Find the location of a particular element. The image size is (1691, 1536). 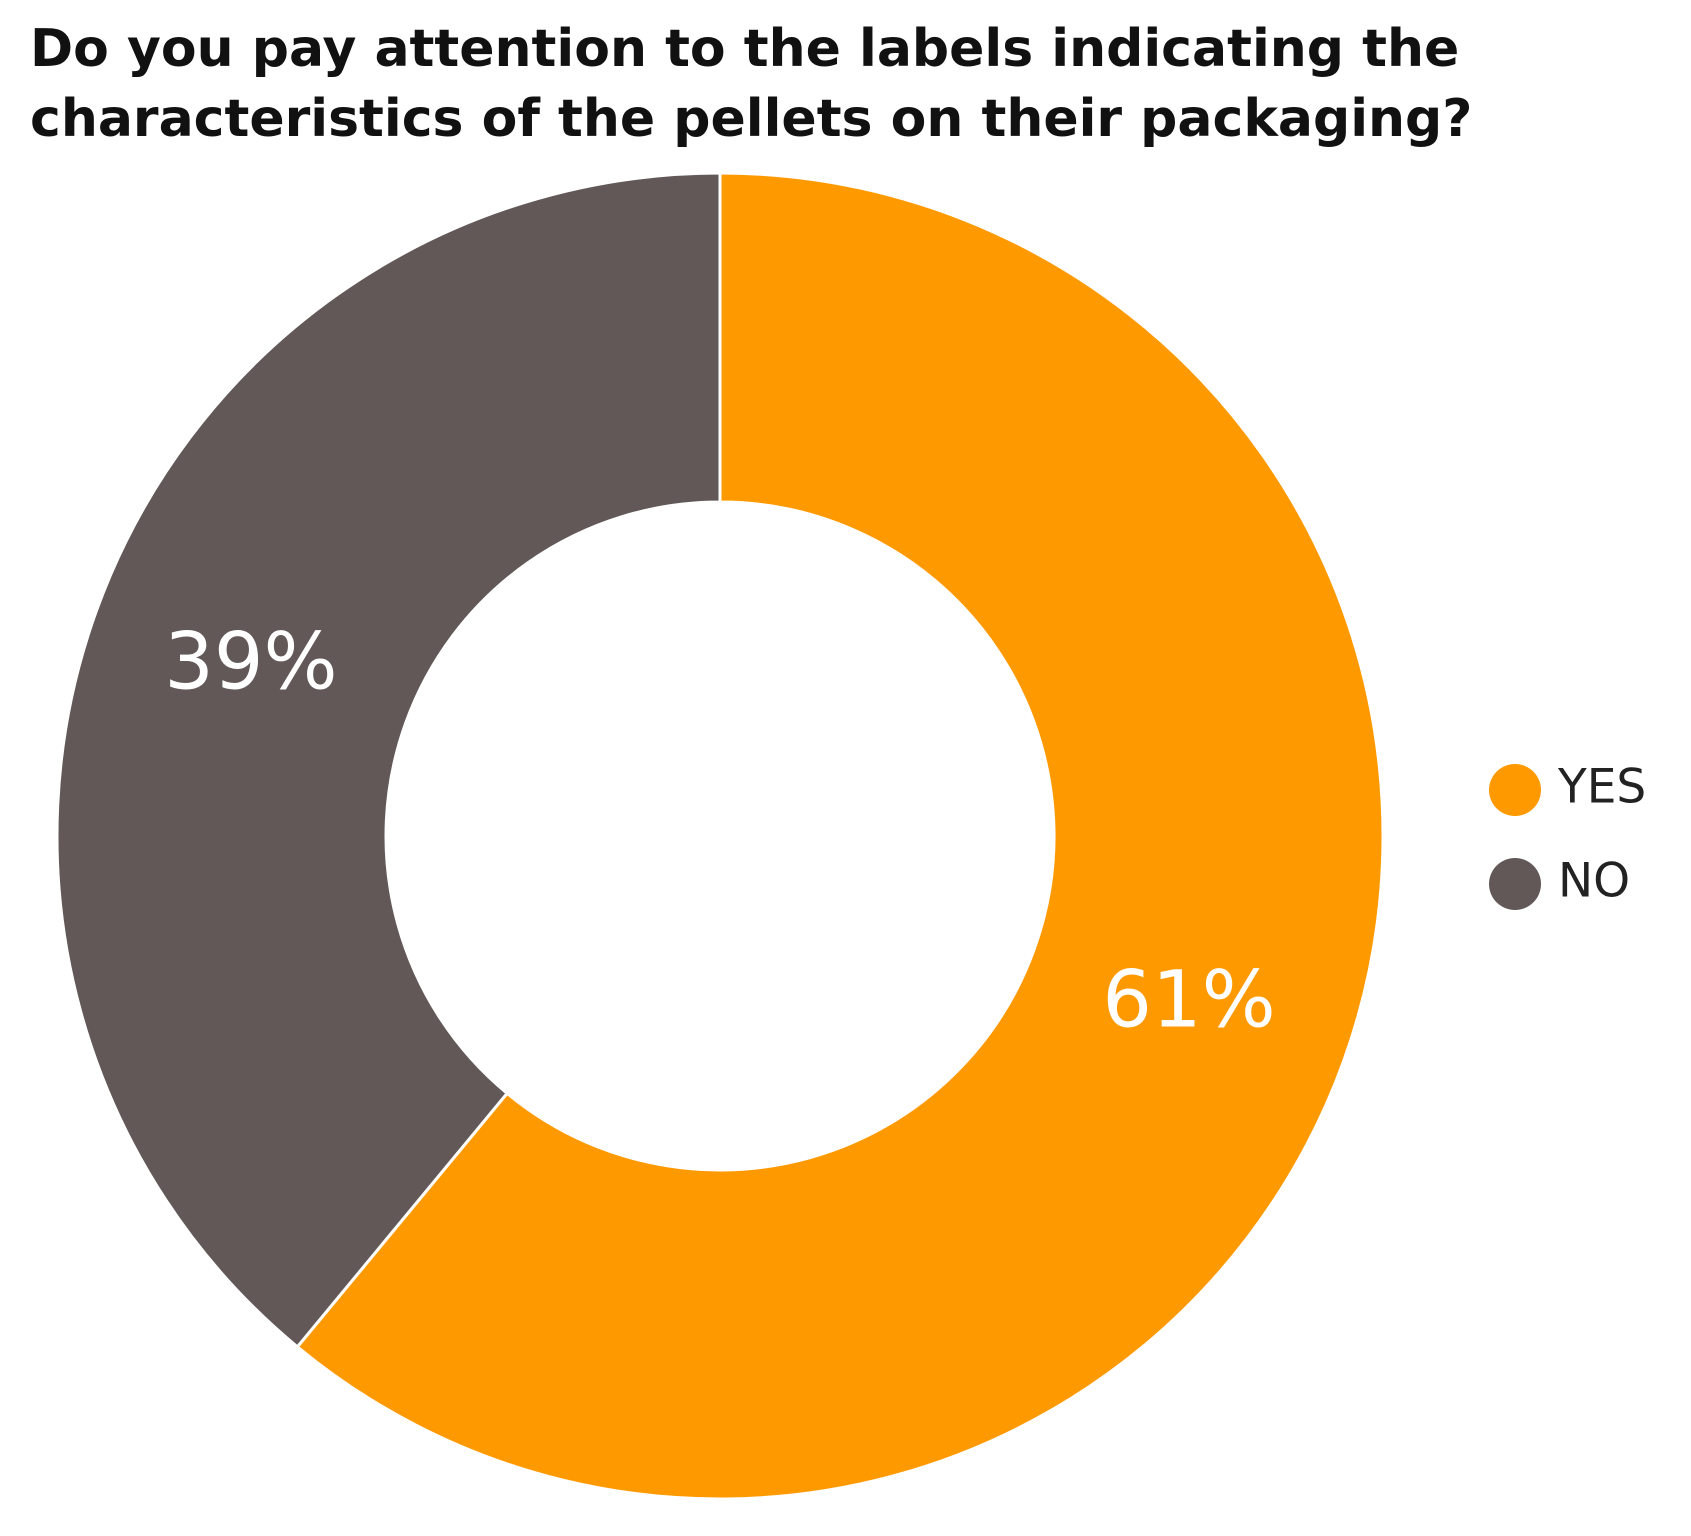

data-label: 61% is located at coordinates (1188, 1000).